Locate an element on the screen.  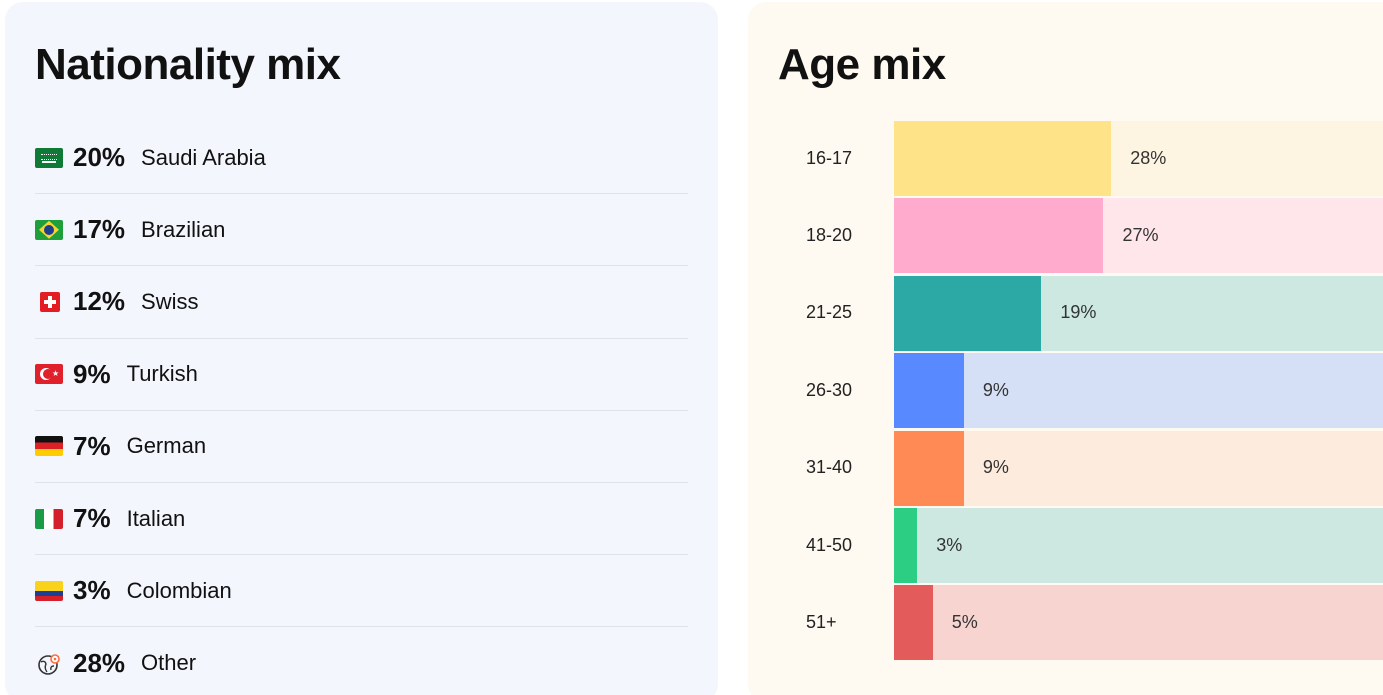
nationality-percent: 17% is located at coordinates (99, 229).